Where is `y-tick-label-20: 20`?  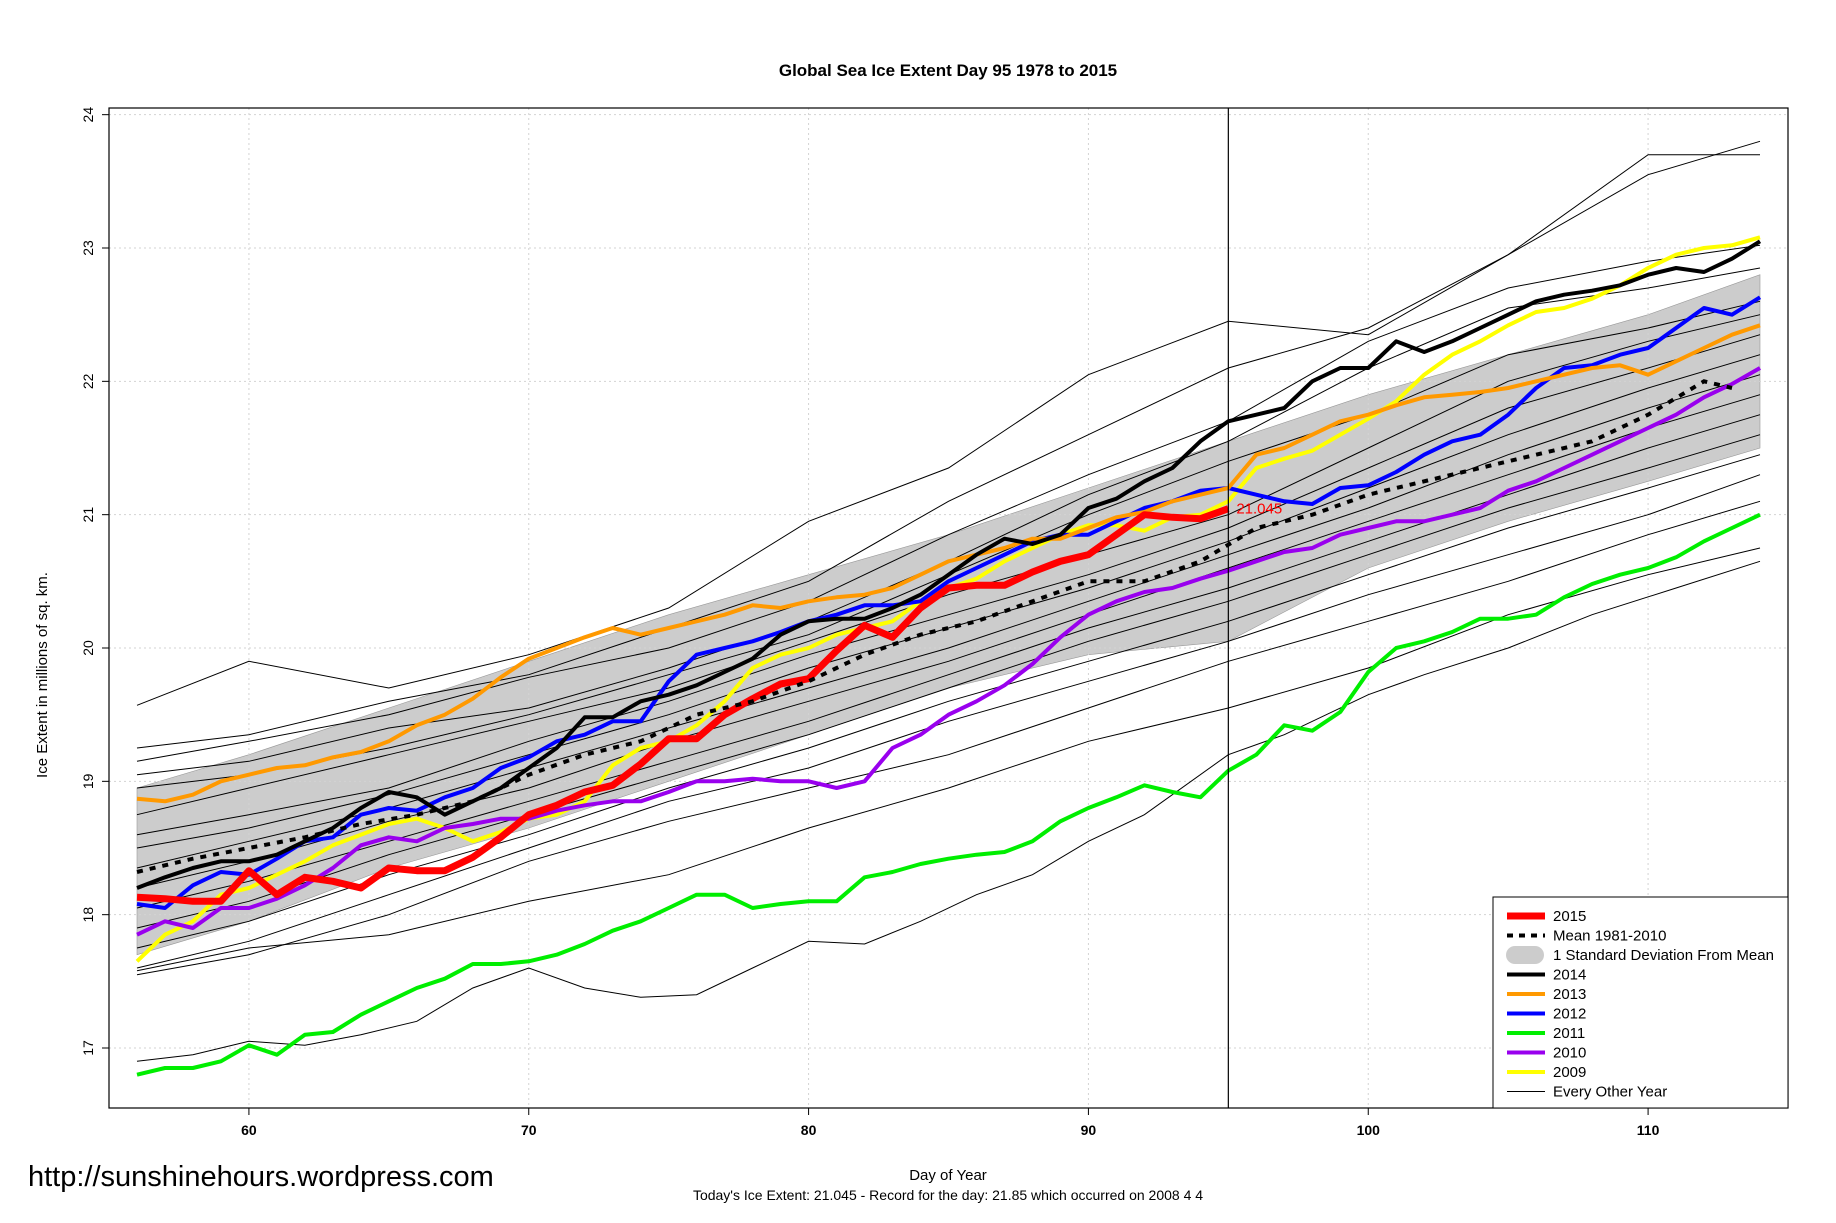
y-tick-label-20: 20 is located at coordinates (88, 648).